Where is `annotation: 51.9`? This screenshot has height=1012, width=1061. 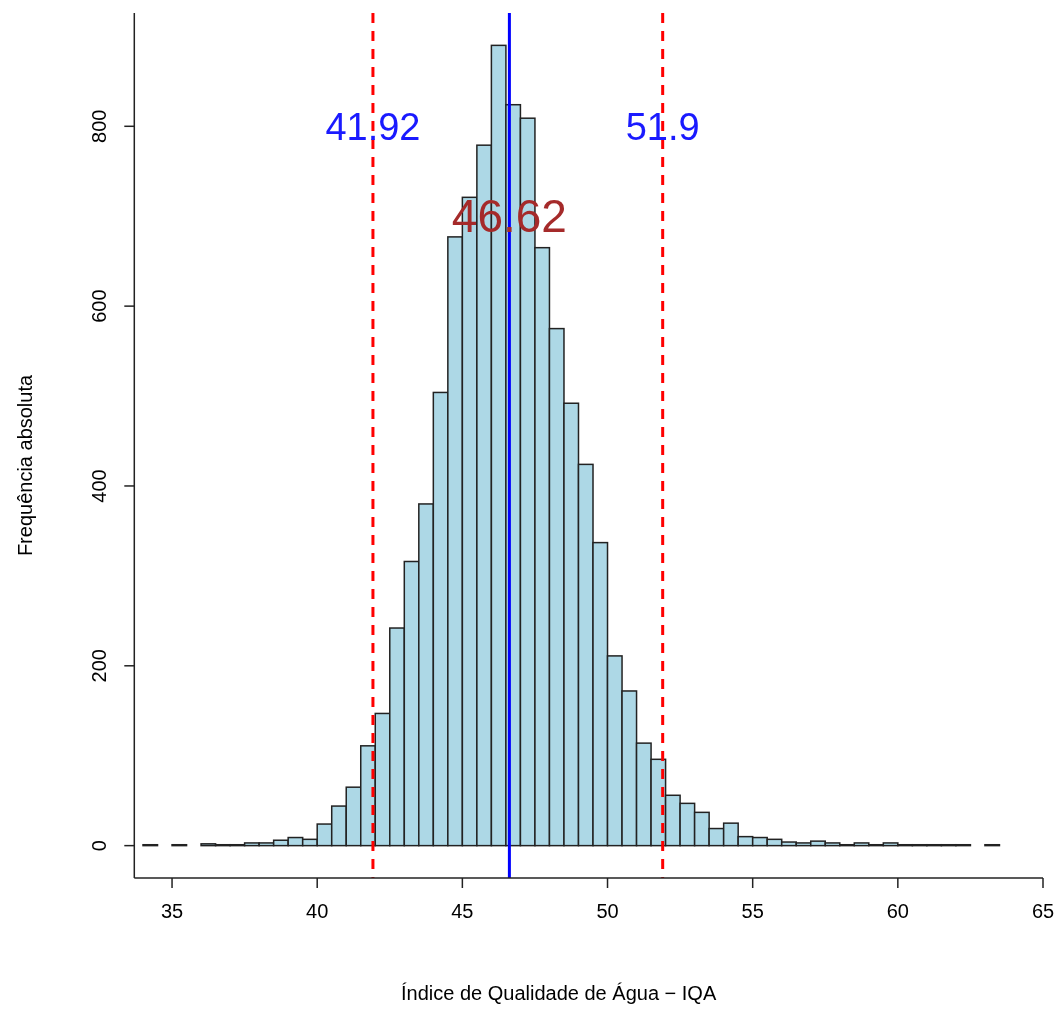
annotation: 51.9 is located at coordinates (662, 126).